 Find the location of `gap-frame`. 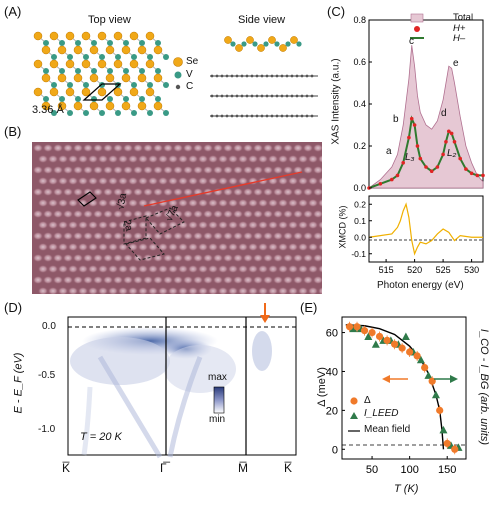

gap-frame is located at coordinates (404, 388).